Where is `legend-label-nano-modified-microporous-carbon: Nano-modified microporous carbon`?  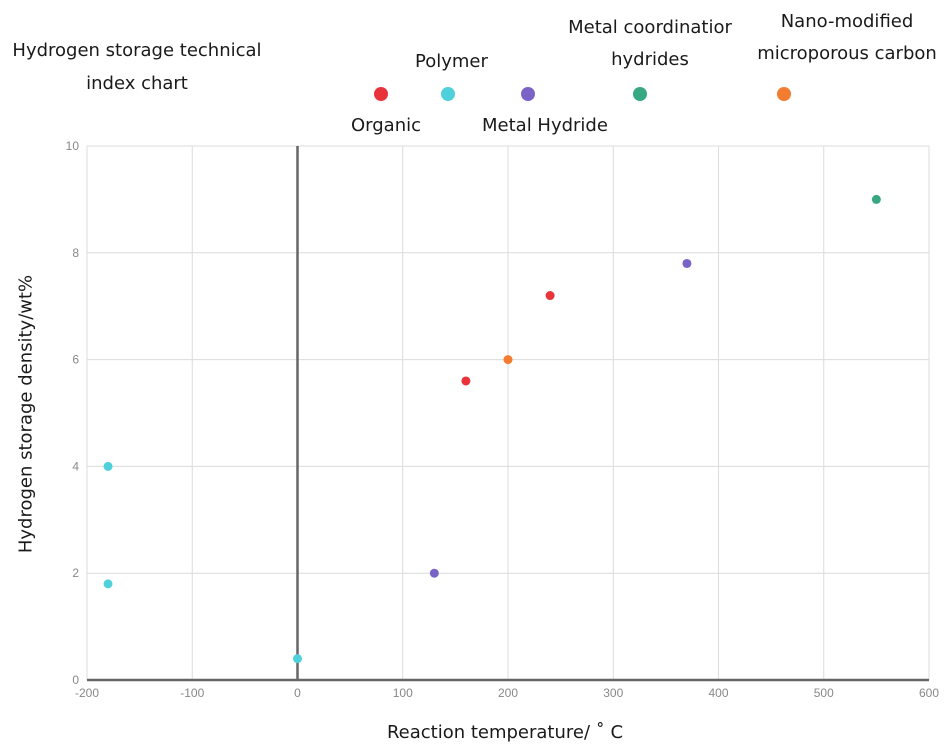
legend-label-nano-modified-microporous-carbon: Nano-modified microporous carbon is located at coordinates (847, 37).